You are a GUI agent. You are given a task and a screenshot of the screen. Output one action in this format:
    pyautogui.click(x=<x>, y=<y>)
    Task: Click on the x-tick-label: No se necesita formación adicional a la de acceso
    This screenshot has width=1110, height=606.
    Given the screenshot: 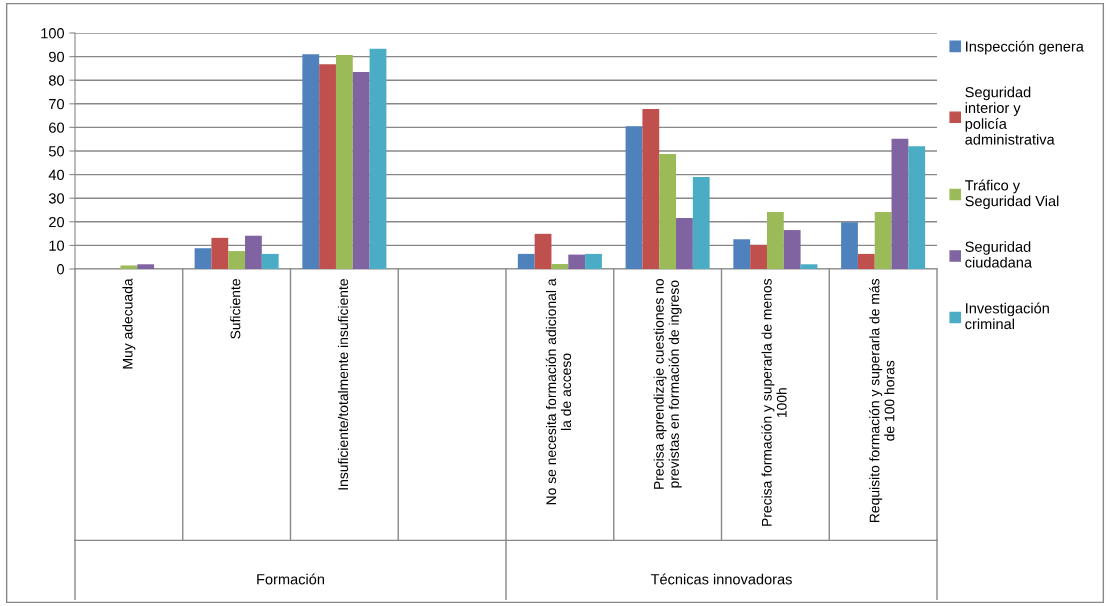 What is the action you would take?
    pyautogui.click(x=558, y=391)
    